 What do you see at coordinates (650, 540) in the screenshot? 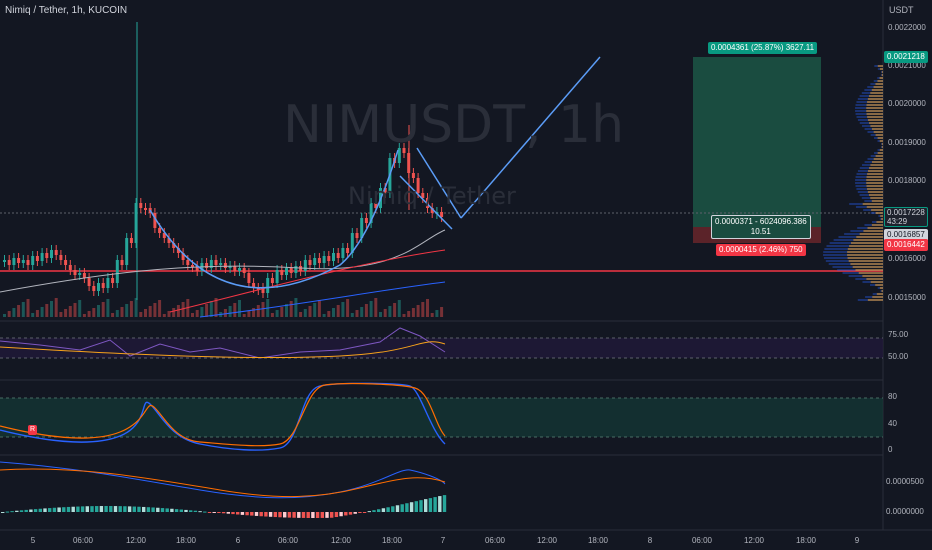
I see `time-axis-label: 8` at bounding box center [650, 540].